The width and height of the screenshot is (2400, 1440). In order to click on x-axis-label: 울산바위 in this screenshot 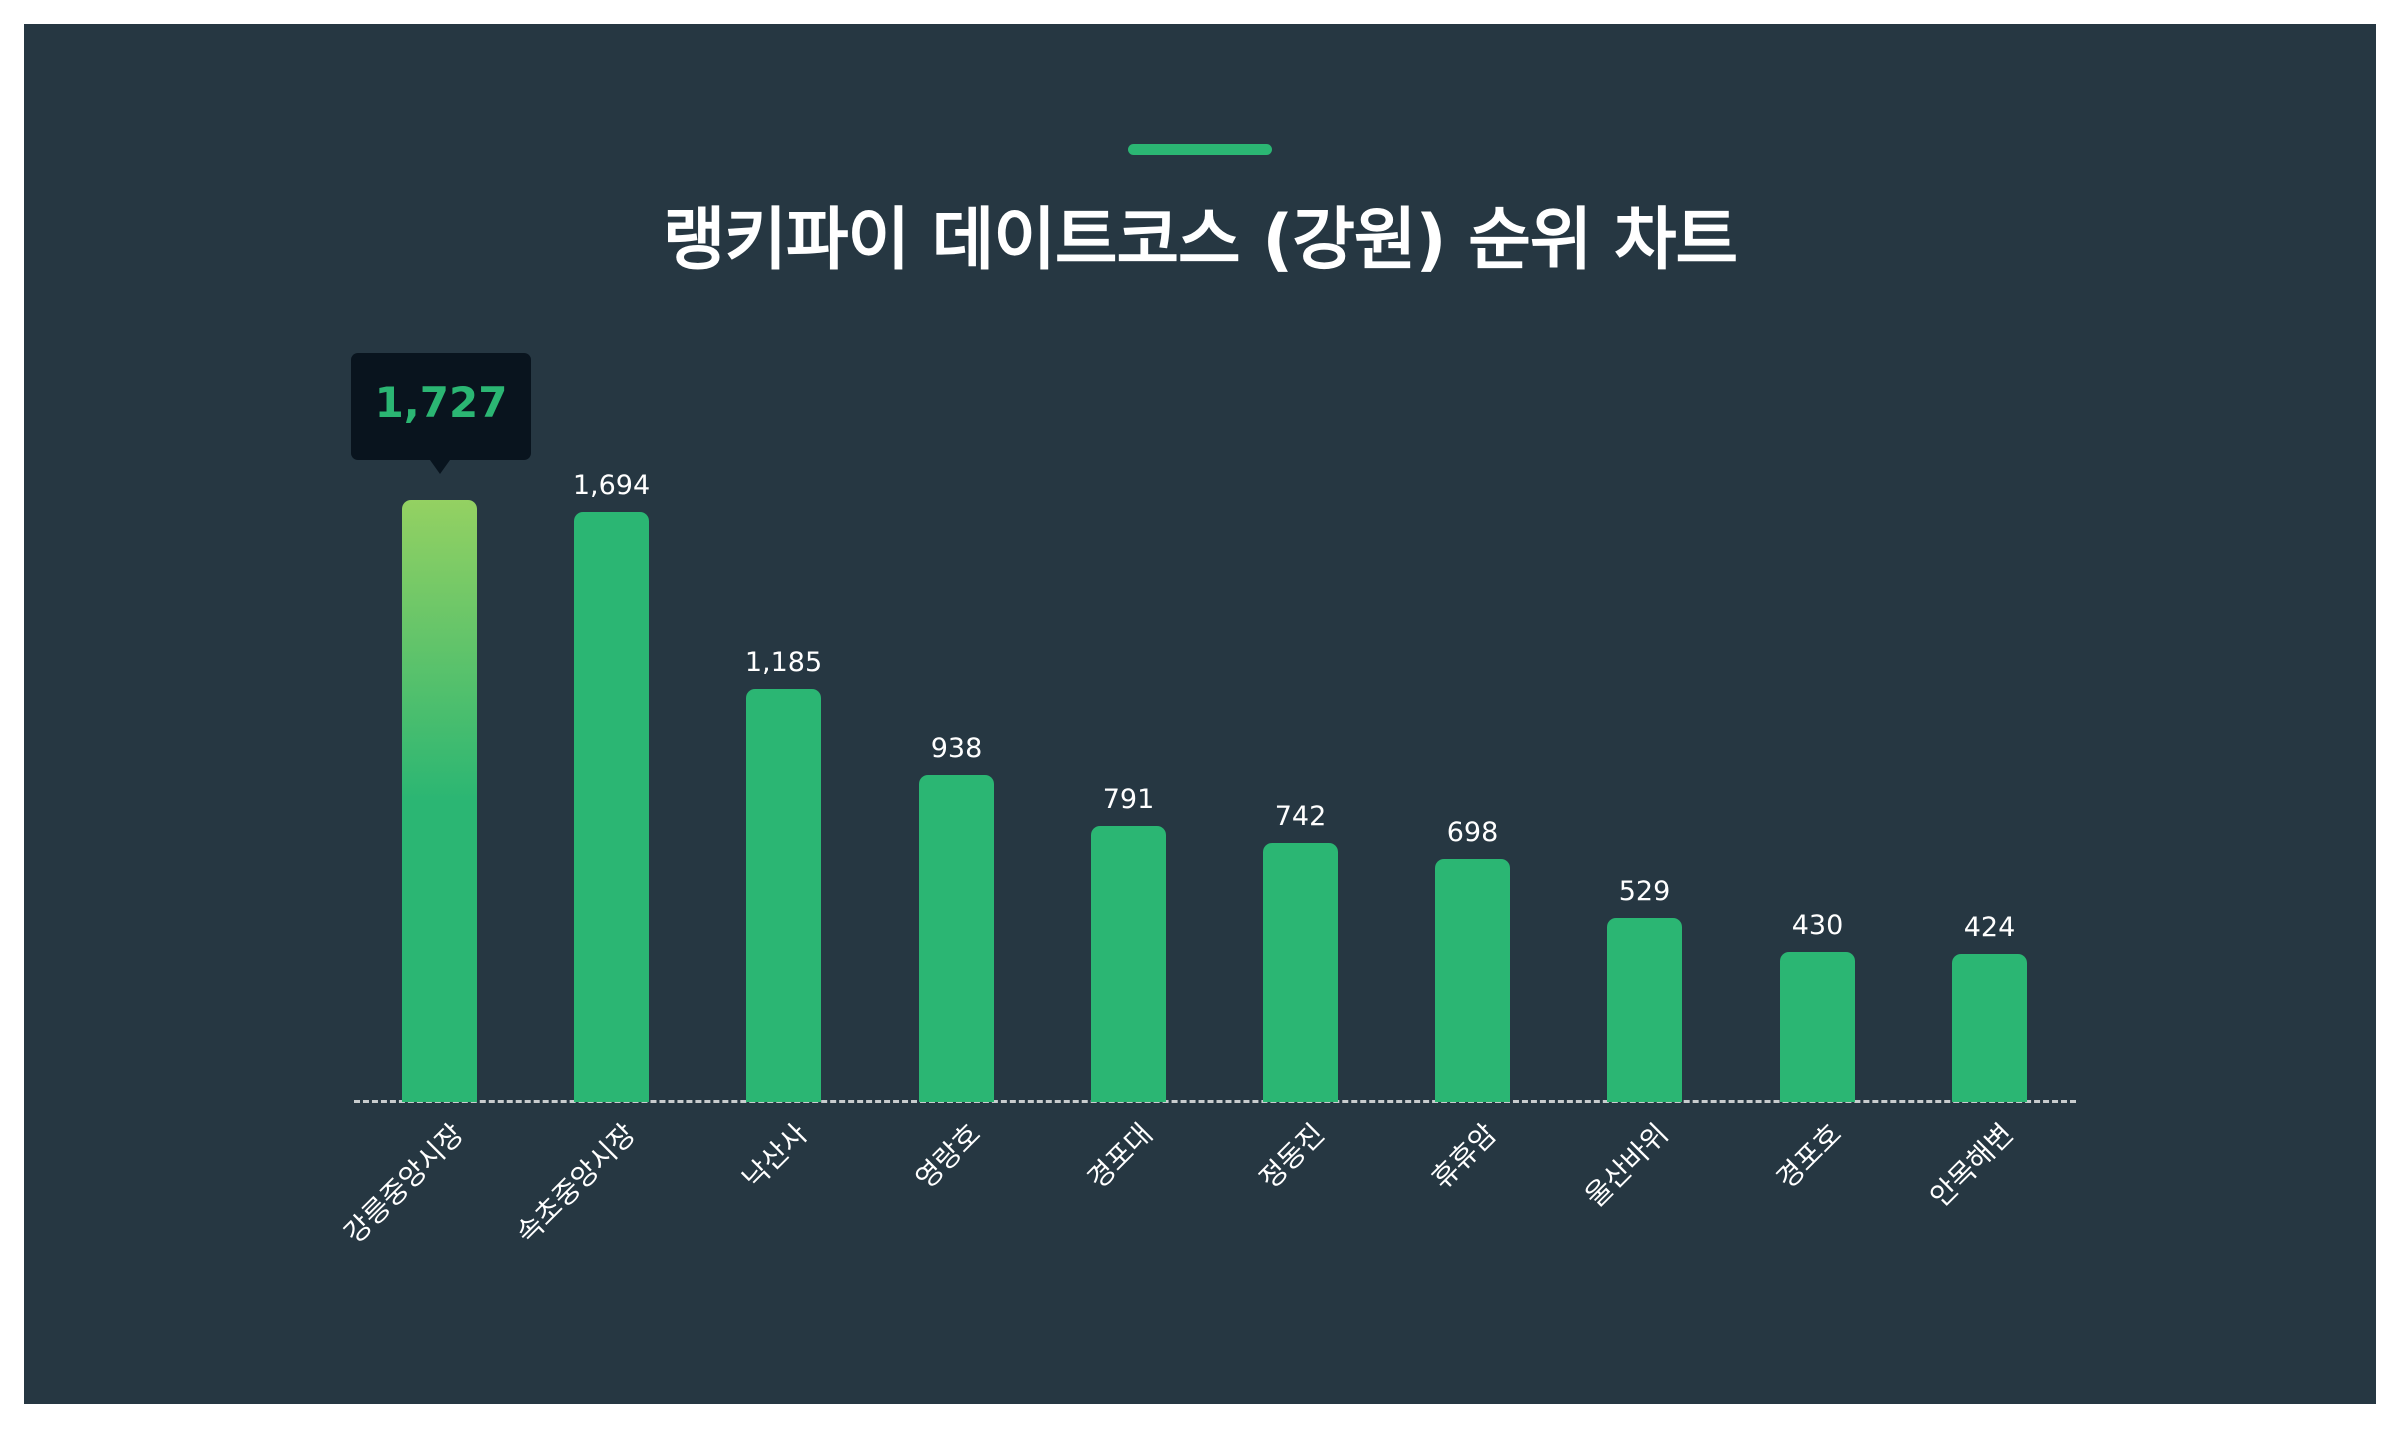, I will do `click(1627, 1165)`.